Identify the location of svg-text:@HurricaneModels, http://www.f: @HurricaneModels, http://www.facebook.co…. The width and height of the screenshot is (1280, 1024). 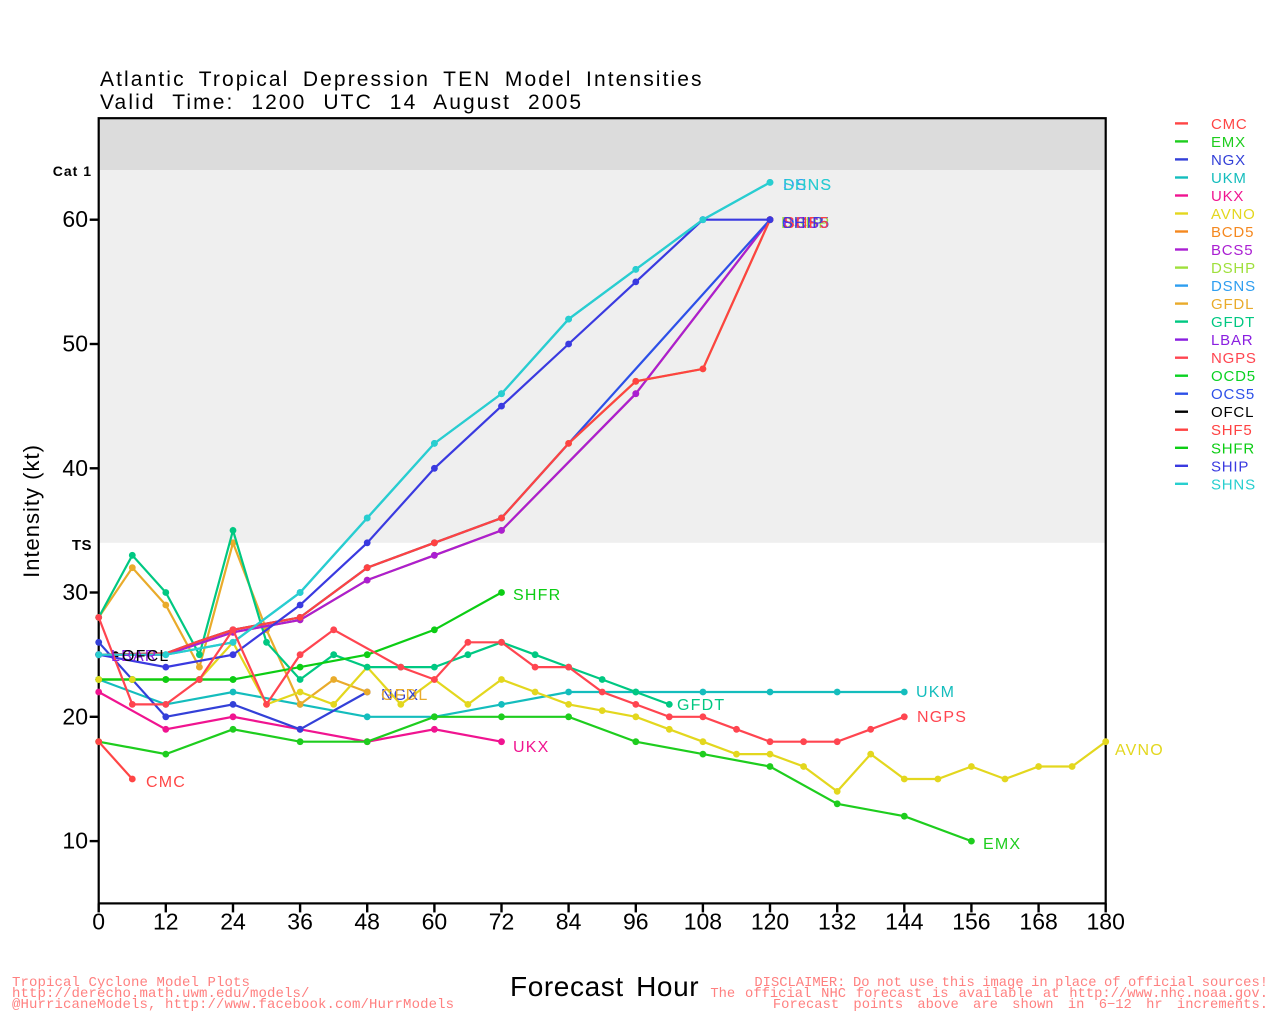
(233, 1005).